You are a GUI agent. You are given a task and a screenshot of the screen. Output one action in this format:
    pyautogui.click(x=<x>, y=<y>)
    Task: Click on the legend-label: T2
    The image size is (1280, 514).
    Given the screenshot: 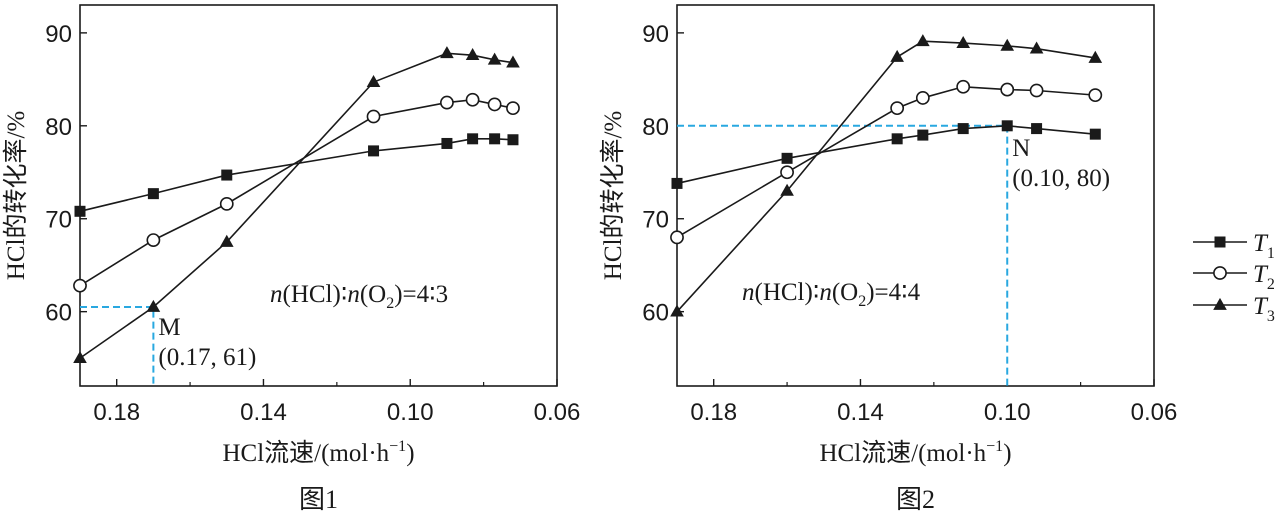 What is the action you would take?
    pyautogui.click(x=1264, y=277)
    